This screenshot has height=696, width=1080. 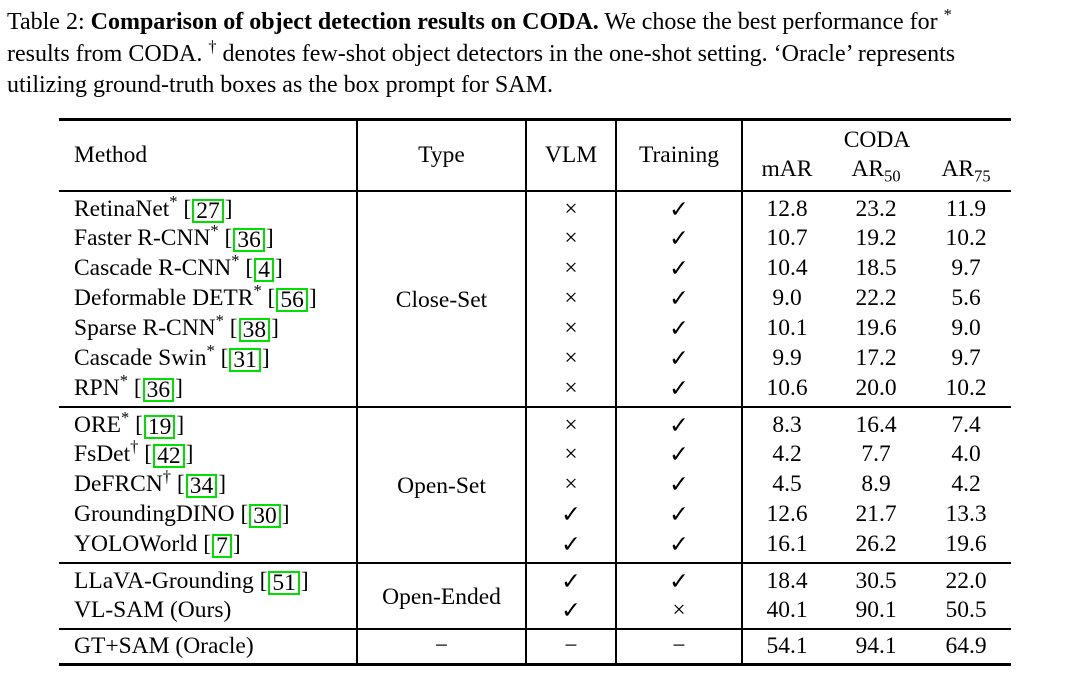 What do you see at coordinates (787, 268) in the screenshot?
I see `mar-cell: 10.4` at bounding box center [787, 268].